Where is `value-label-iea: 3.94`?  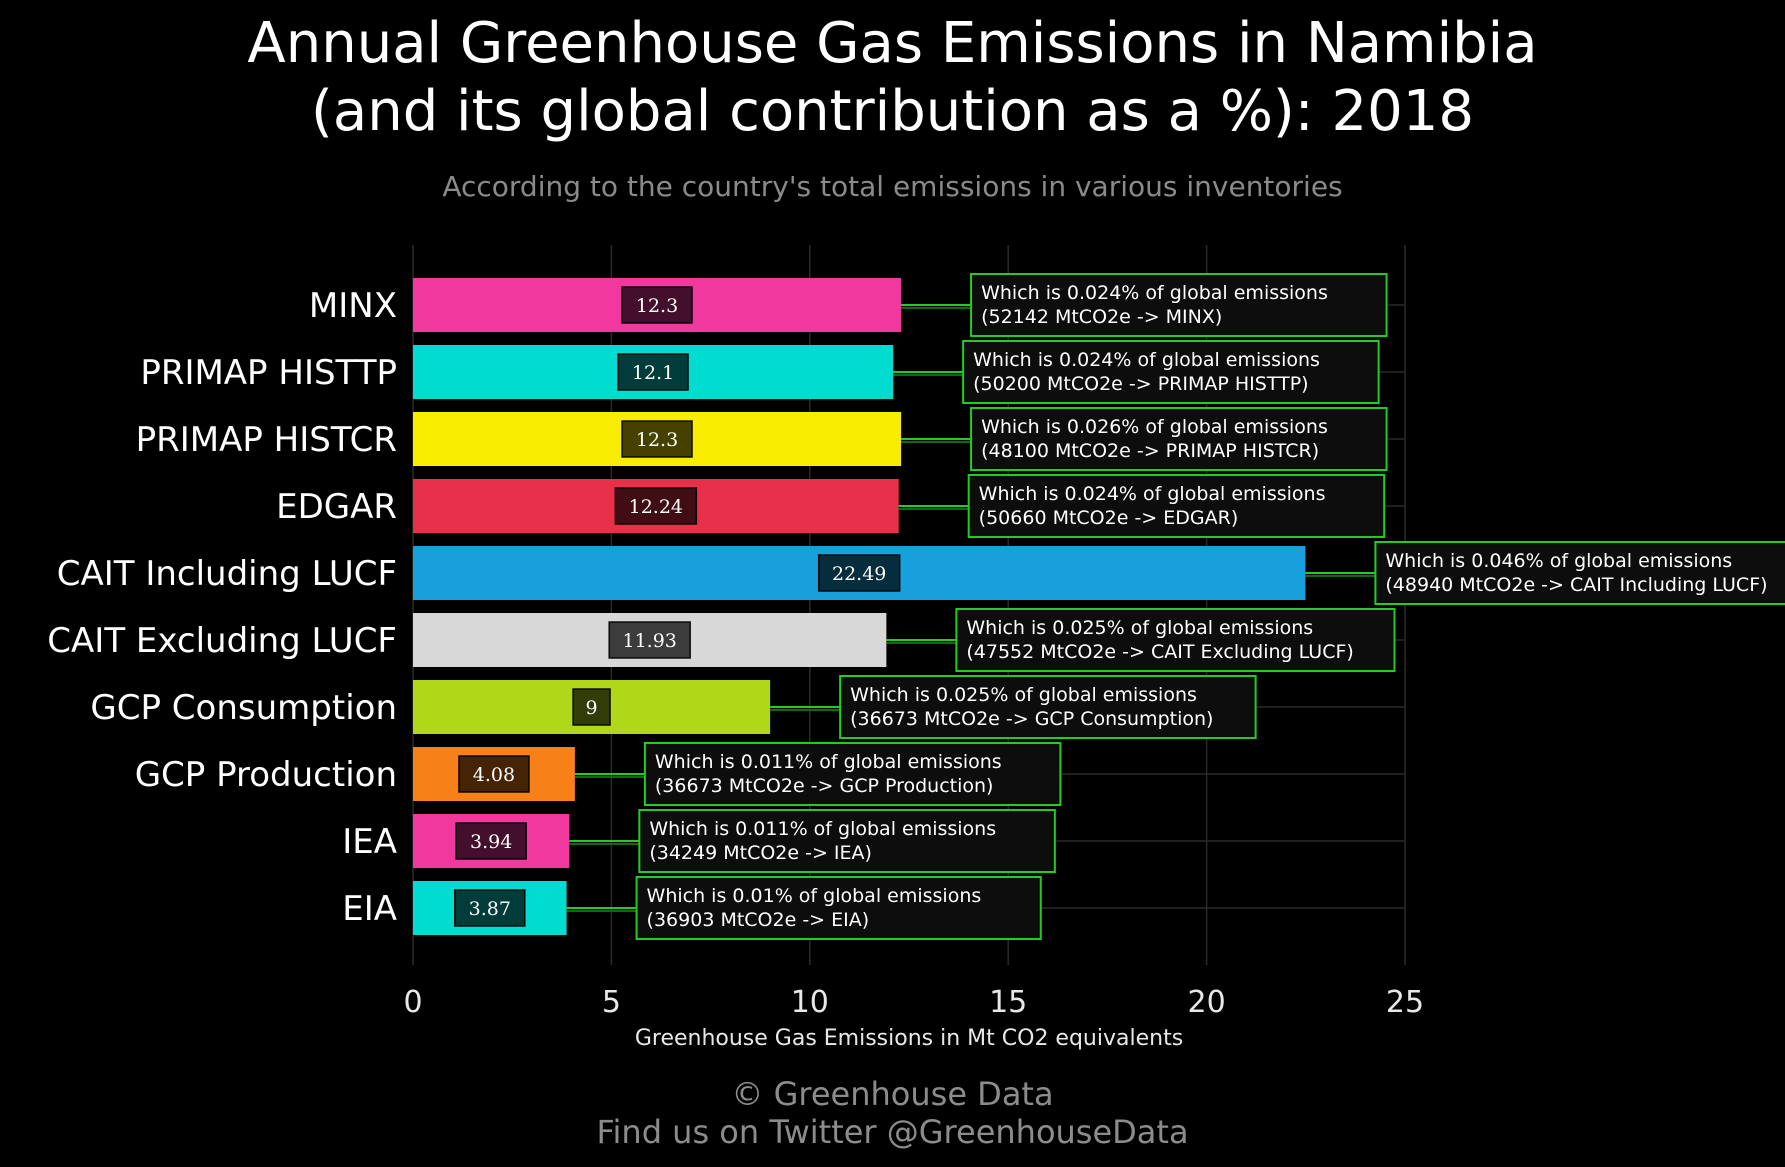 value-label-iea: 3.94 is located at coordinates (491, 842).